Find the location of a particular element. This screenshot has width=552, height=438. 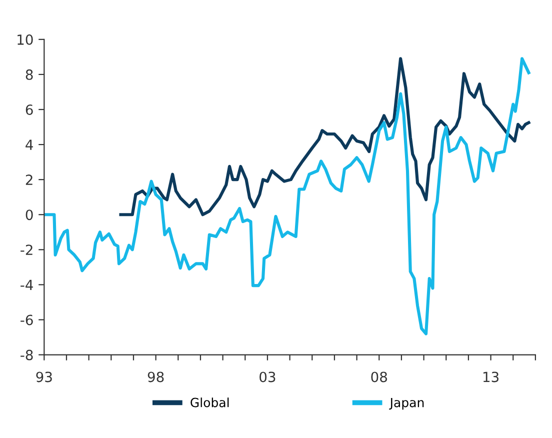

y-tick-label: 2 is located at coordinates (29, 179).